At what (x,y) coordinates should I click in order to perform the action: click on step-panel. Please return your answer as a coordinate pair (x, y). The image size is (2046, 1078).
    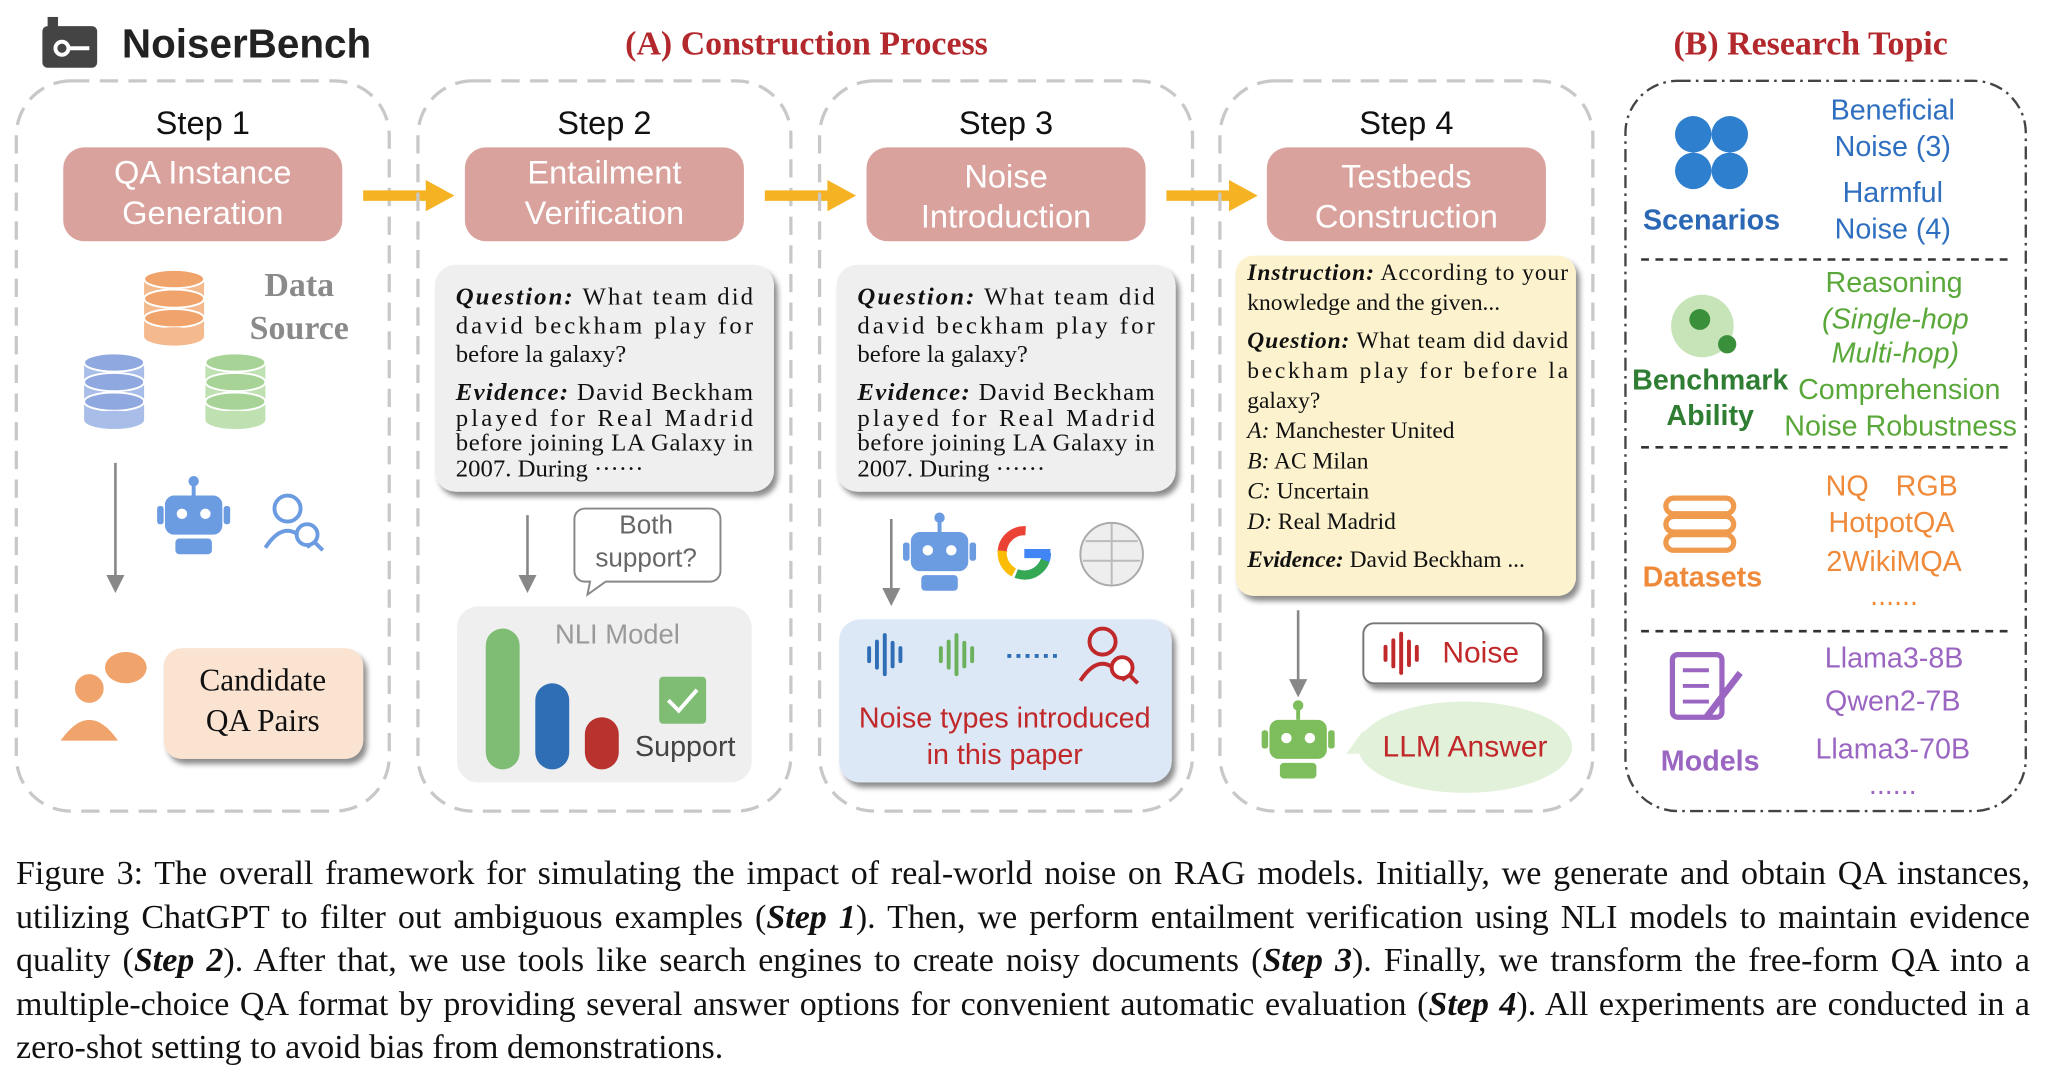
    Looking at the image, I should click on (604, 446).